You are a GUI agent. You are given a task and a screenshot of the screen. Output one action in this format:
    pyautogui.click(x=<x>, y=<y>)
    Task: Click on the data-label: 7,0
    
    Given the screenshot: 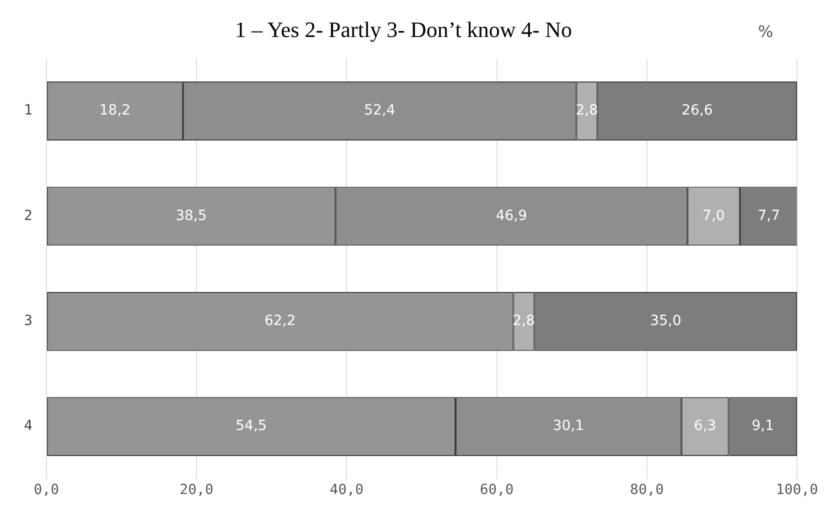 What is the action you would take?
    pyautogui.click(x=713, y=216)
    